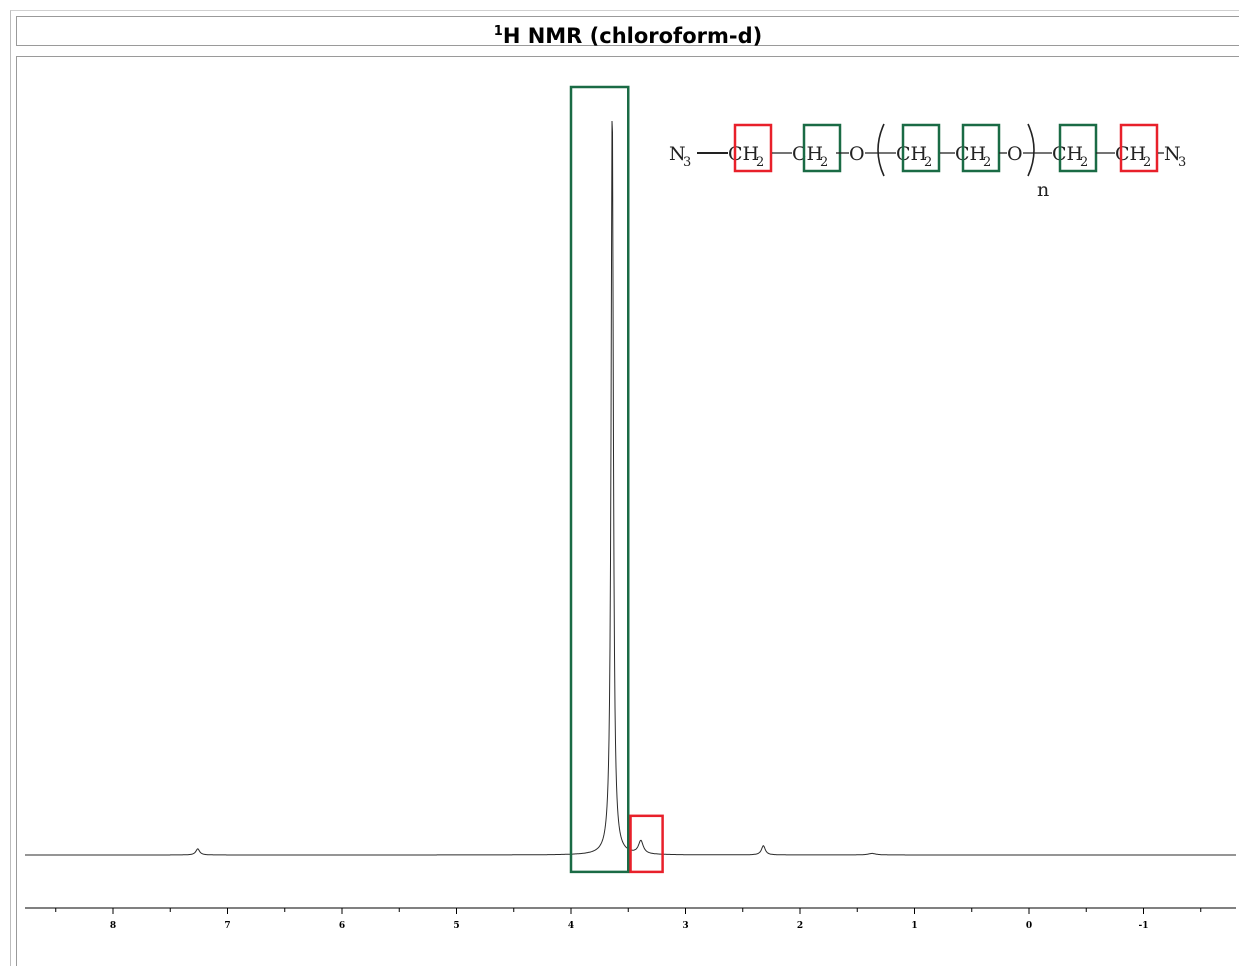 The image size is (1239, 966). I want to click on oxygen-1: O, so click(857, 154).